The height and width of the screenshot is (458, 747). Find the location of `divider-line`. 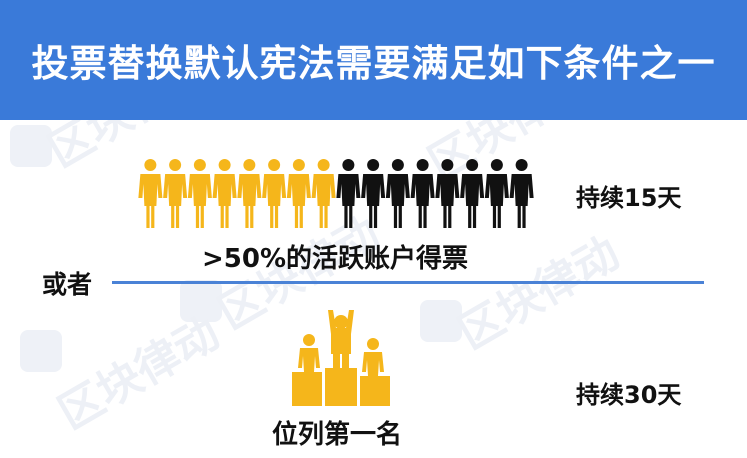

divider-line is located at coordinates (408, 282).